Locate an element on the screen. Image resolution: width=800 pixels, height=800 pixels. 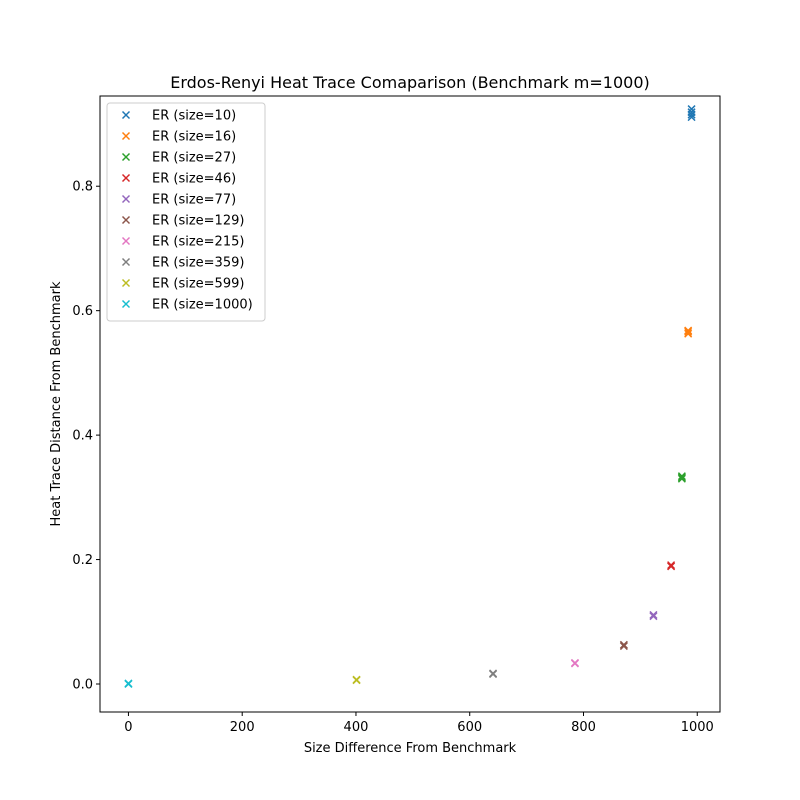
legend-label: ER (size=359) is located at coordinates (198, 263).